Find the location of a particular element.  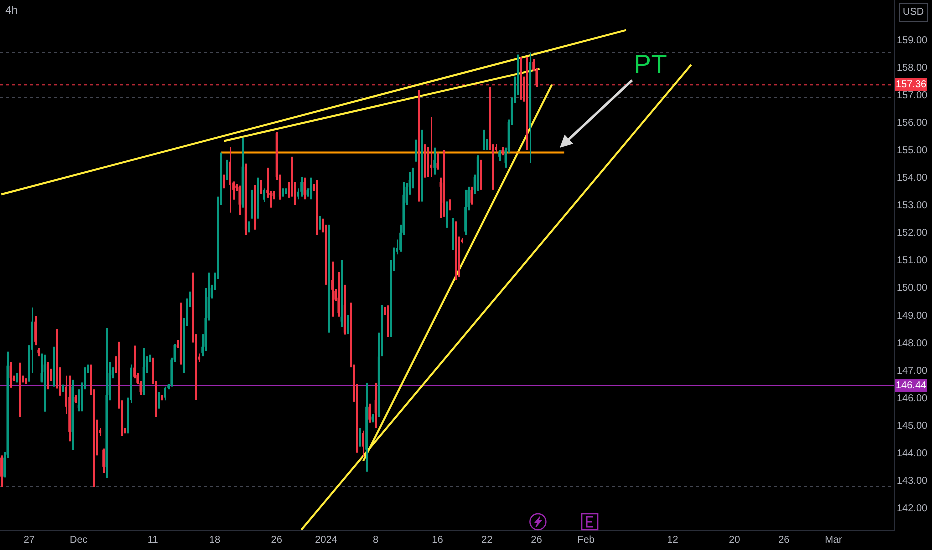

y-tick-label: 155.00 is located at coordinates (912, 151).